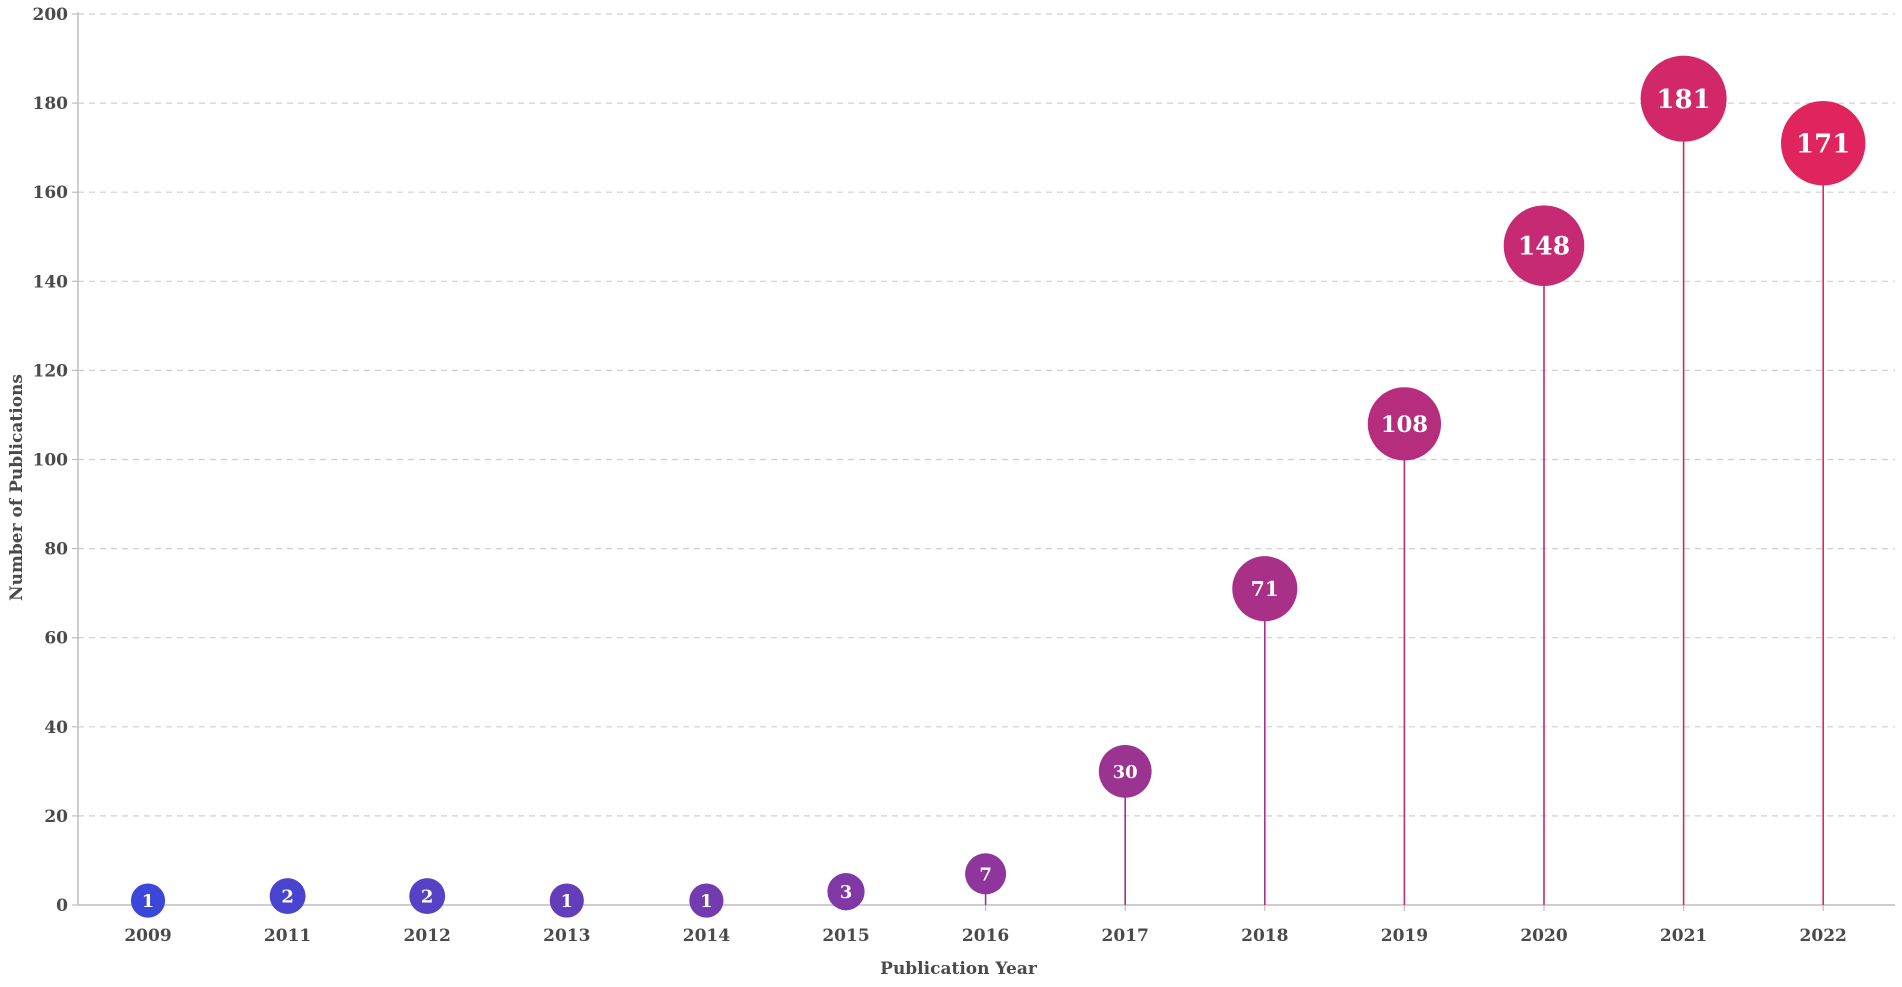 The width and height of the screenshot is (1902, 987). I want to click on y-tick-label: 160, so click(51, 193).